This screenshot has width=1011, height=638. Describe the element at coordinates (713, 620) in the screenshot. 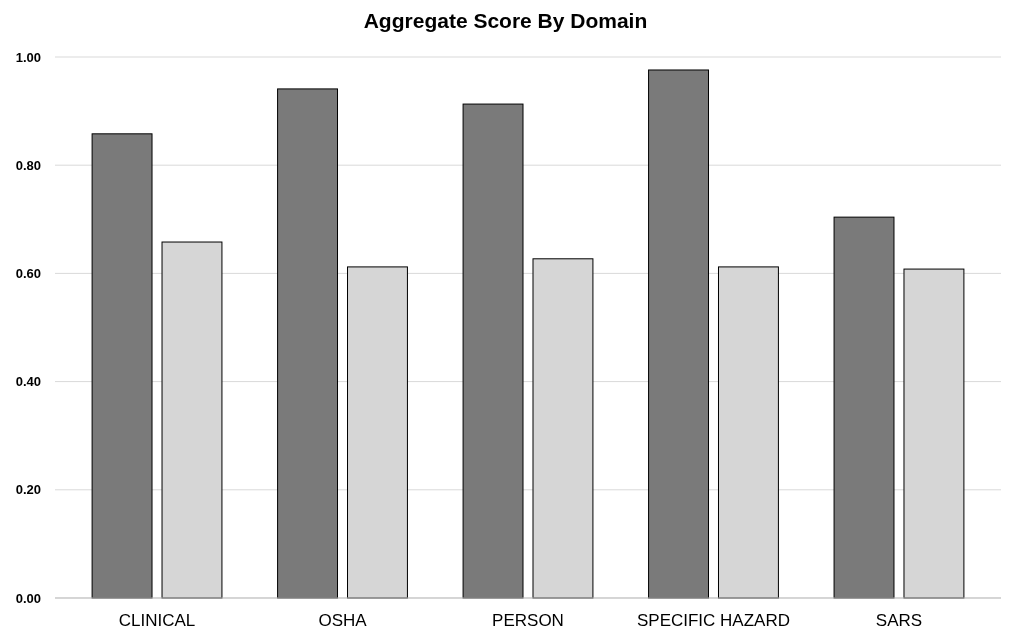

I see `x-tick-label: SPECIFIC HAZARD` at that location.